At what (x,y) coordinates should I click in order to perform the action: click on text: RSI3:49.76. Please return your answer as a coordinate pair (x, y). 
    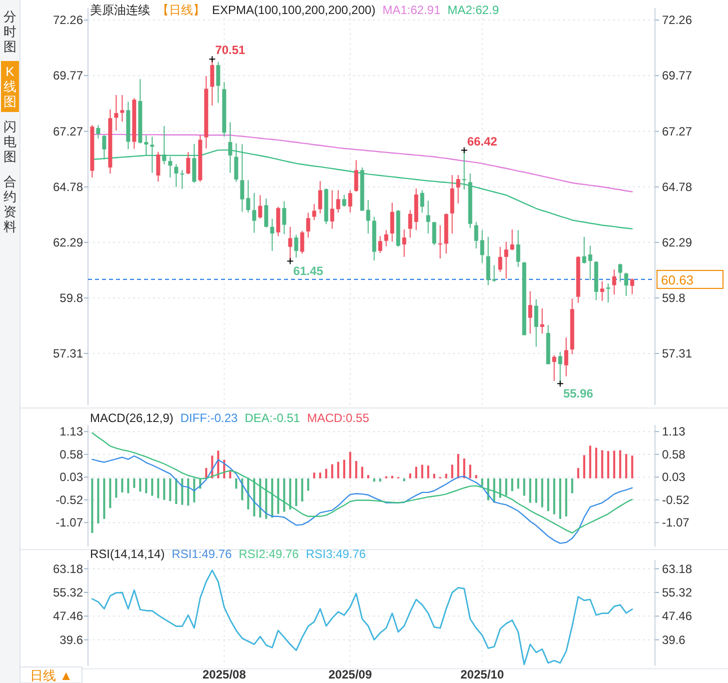
    Looking at the image, I should click on (336, 554).